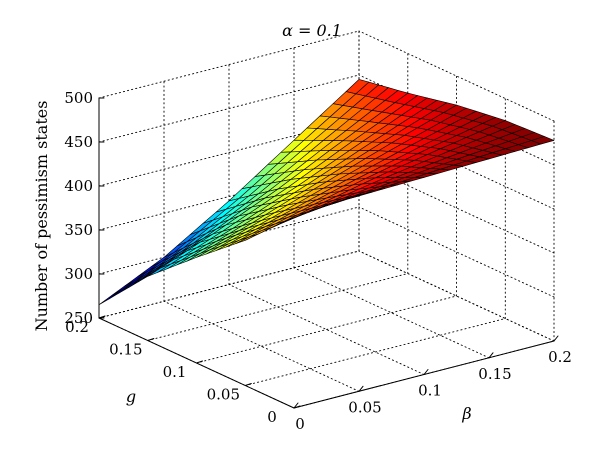 The width and height of the screenshot is (600, 455). What do you see at coordinates (78, 142) in the screenshot?
I see `z-tick-label: 450` at bounding box center [78, 142].